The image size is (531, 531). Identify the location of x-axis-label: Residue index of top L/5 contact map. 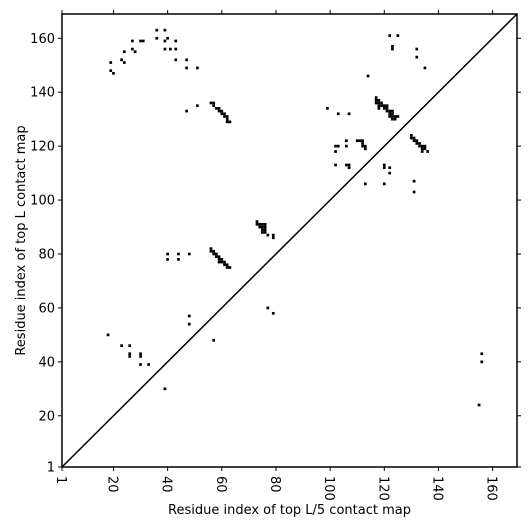
(289, 510).